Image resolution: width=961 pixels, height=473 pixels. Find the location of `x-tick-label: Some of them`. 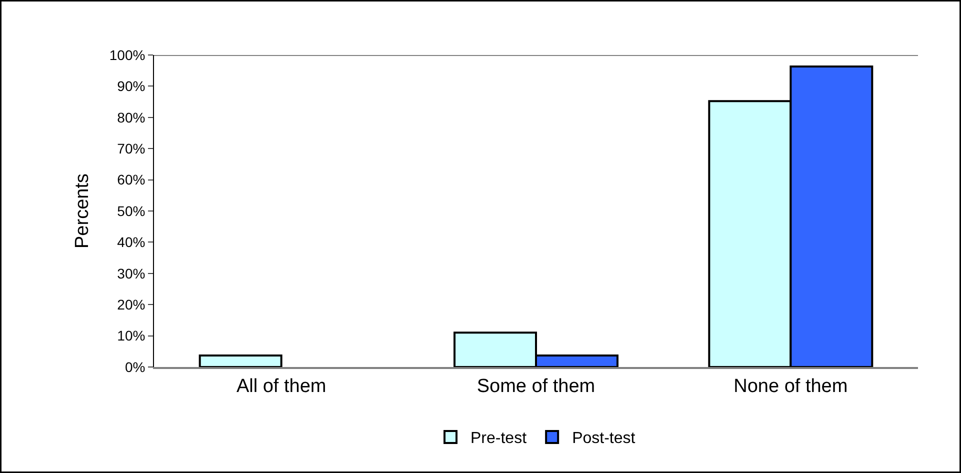

x-tick-label: Some of them is located at coordinates (536, 386).